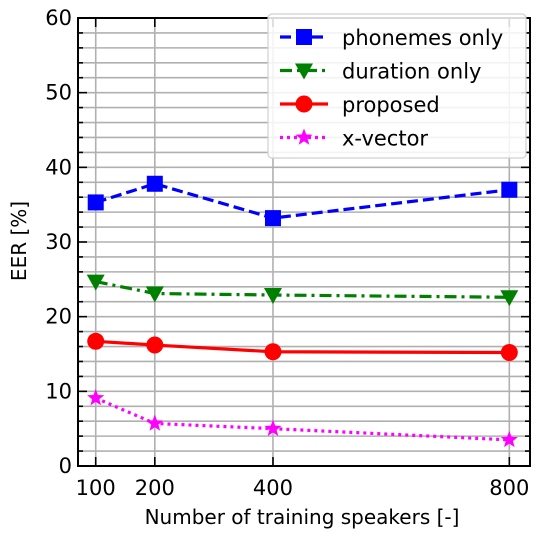 The image size is (540, 537). Describe the element at coordinates (509, 488) in the screenshot. I see `x-tick-label: 800` at that location.